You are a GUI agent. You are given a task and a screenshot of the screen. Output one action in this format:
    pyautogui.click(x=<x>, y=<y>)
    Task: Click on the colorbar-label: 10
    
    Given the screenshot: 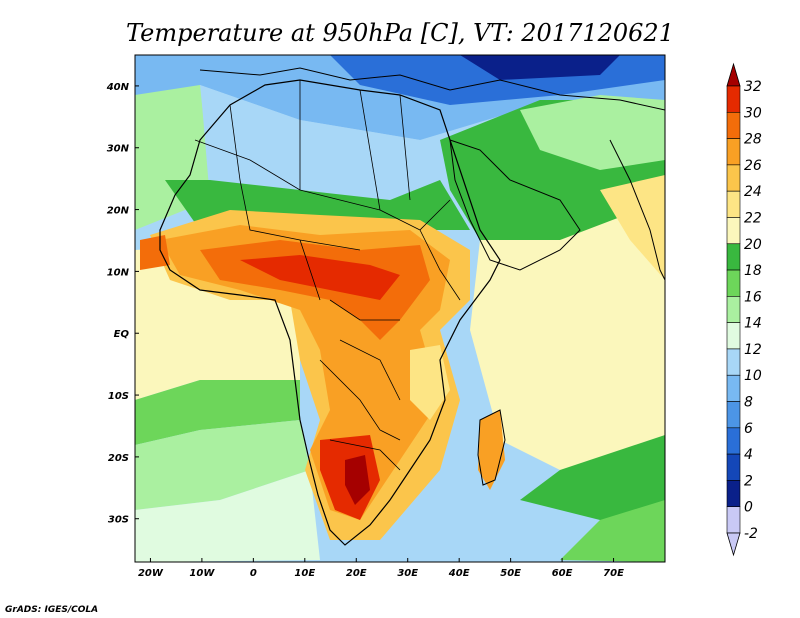 What is the action you would take?
    pyautogui.click(x=753, y=376)
    